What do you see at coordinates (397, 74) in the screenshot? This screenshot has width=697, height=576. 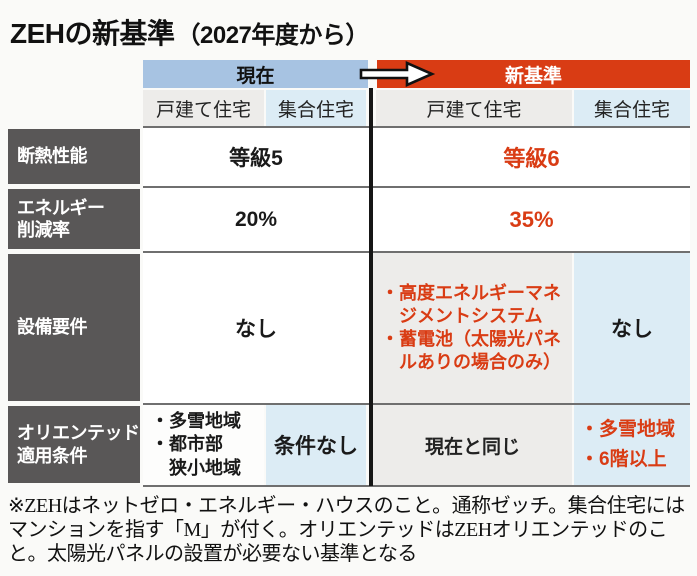 I see `arrow-right-icon` at bounding box center [397, 74].